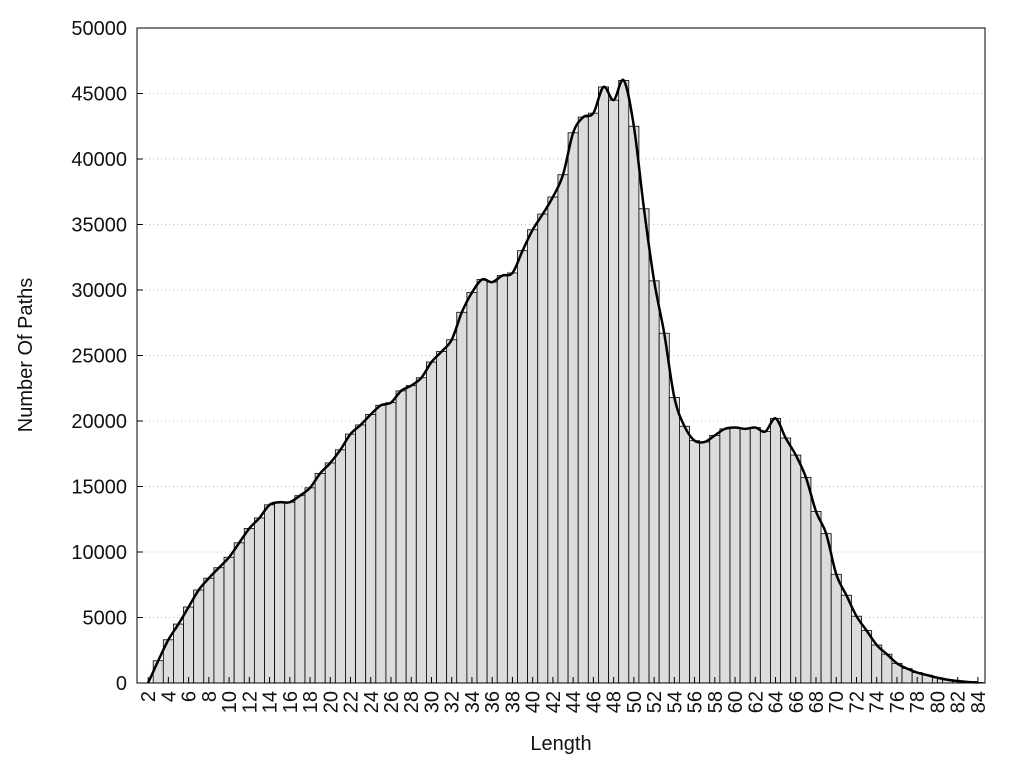  Describe the element at coordinates (918, 702) in the screenshot. I see `x-tick-label: 78` at that location.